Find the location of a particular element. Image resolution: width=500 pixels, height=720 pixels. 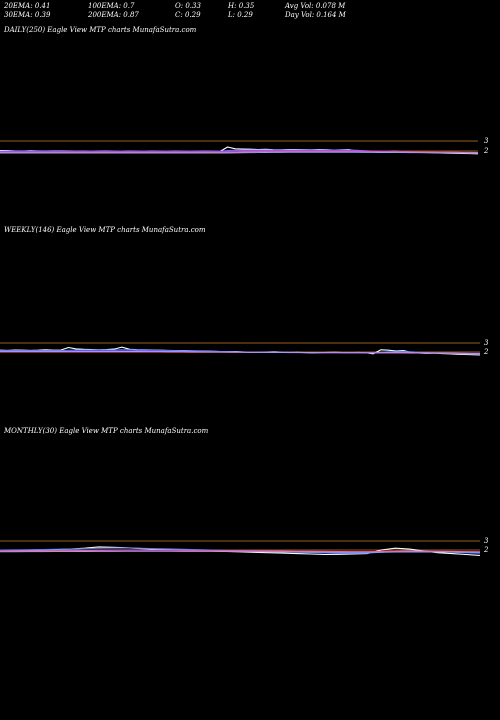

header-20ema: 20EMA: 0.41 is located at coordinates (27, 6).